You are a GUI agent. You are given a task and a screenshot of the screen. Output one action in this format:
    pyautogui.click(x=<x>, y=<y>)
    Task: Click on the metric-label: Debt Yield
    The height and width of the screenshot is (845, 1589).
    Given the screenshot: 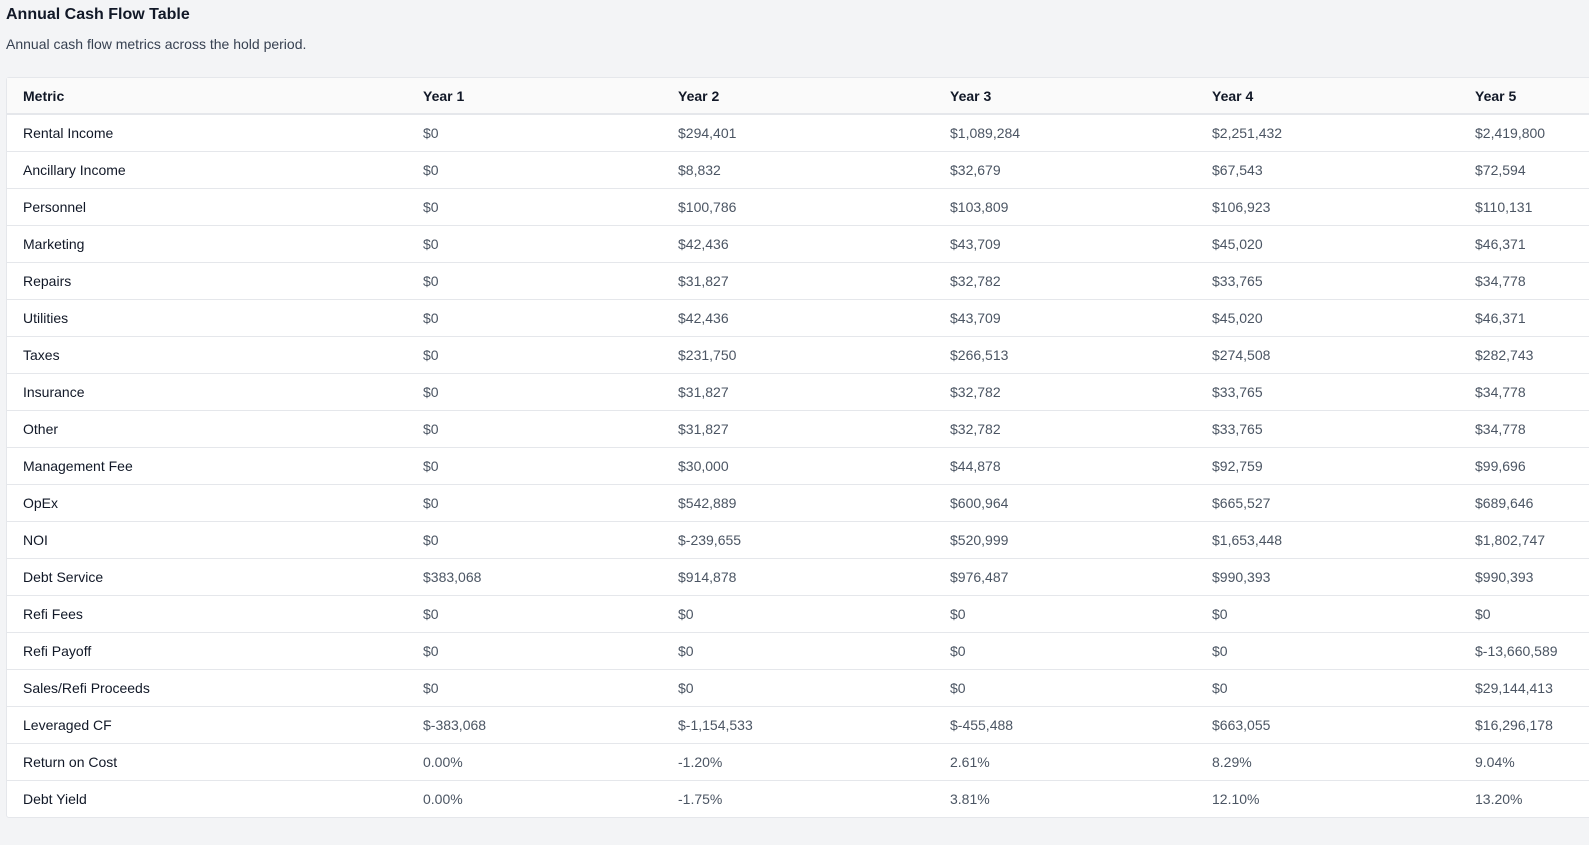 What is the action you would take?
    pyautogui.click(x=55, y=799)
    